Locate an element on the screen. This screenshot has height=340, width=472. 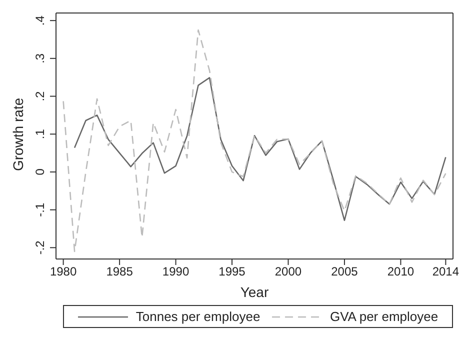
y-tick-label: -.2 is located at coordinates (40, 247).